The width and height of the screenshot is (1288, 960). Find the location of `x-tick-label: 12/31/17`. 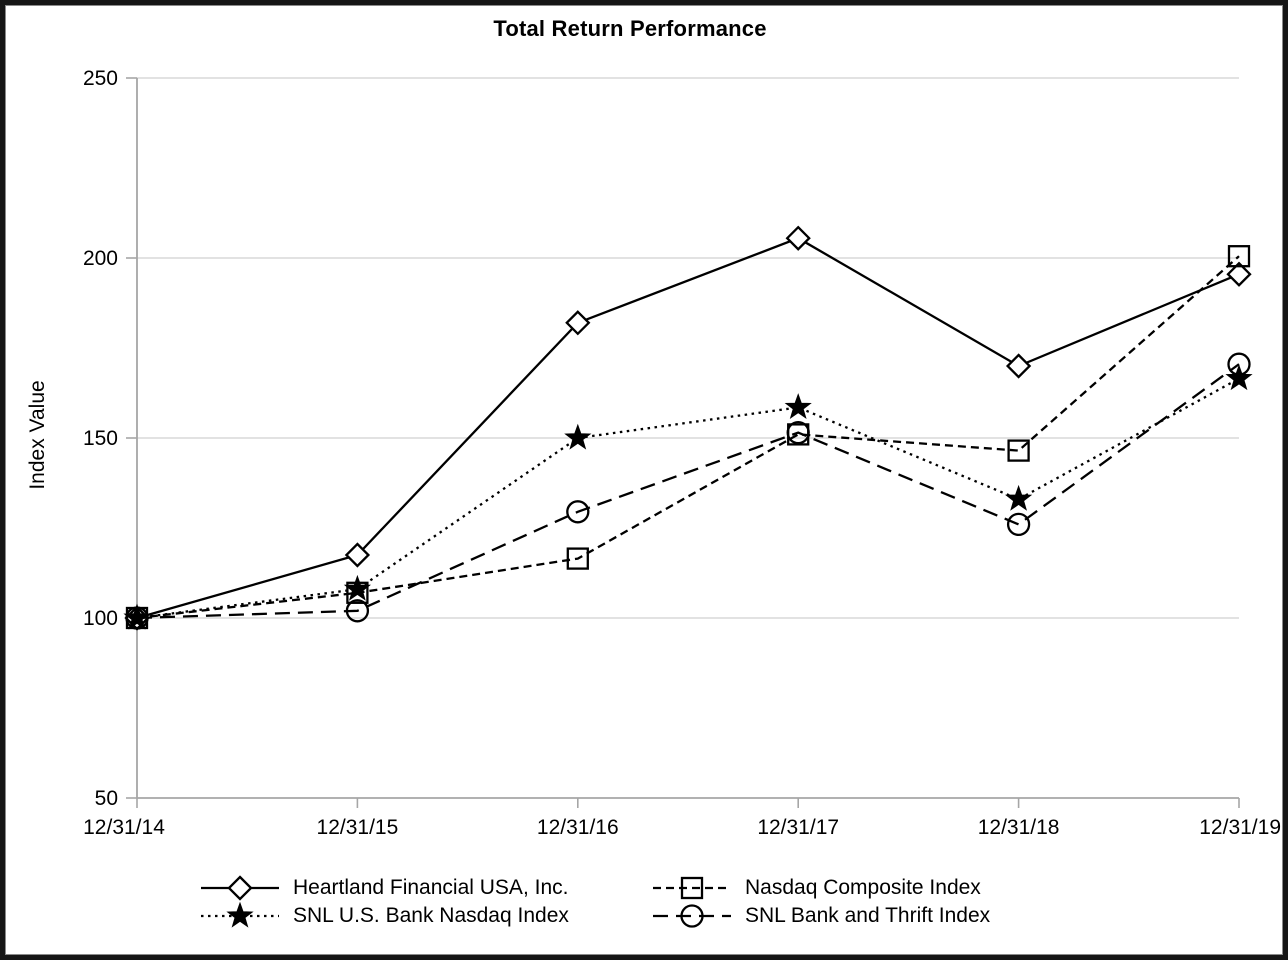

x-tick-label: 12/31/17 is located at coordinates (798, 827).